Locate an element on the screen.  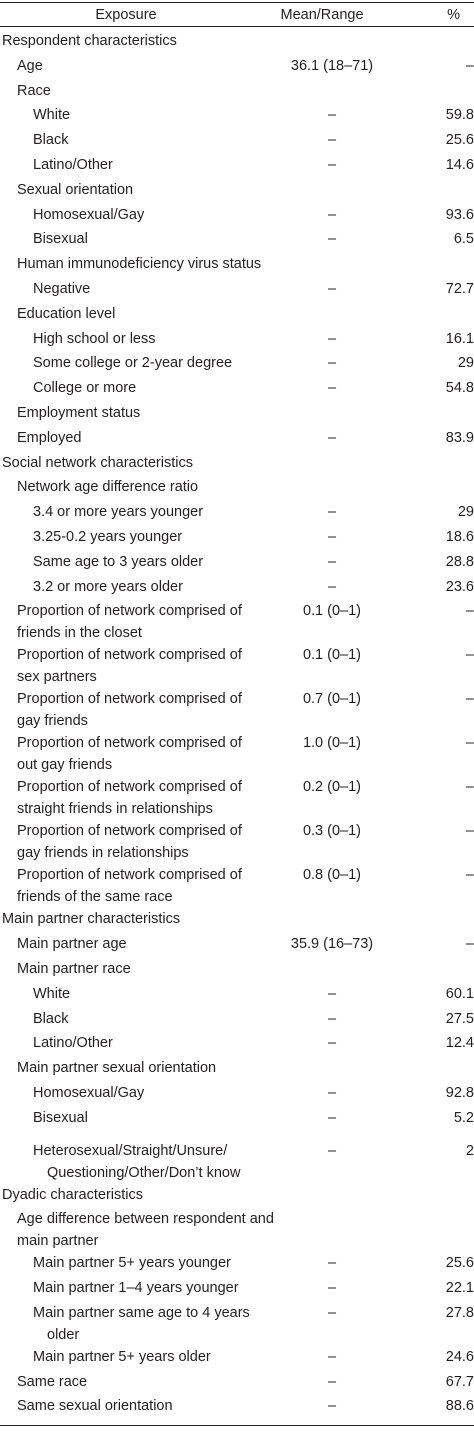
table-row: Employed – 83.9 is located at coordinates (237, 439).